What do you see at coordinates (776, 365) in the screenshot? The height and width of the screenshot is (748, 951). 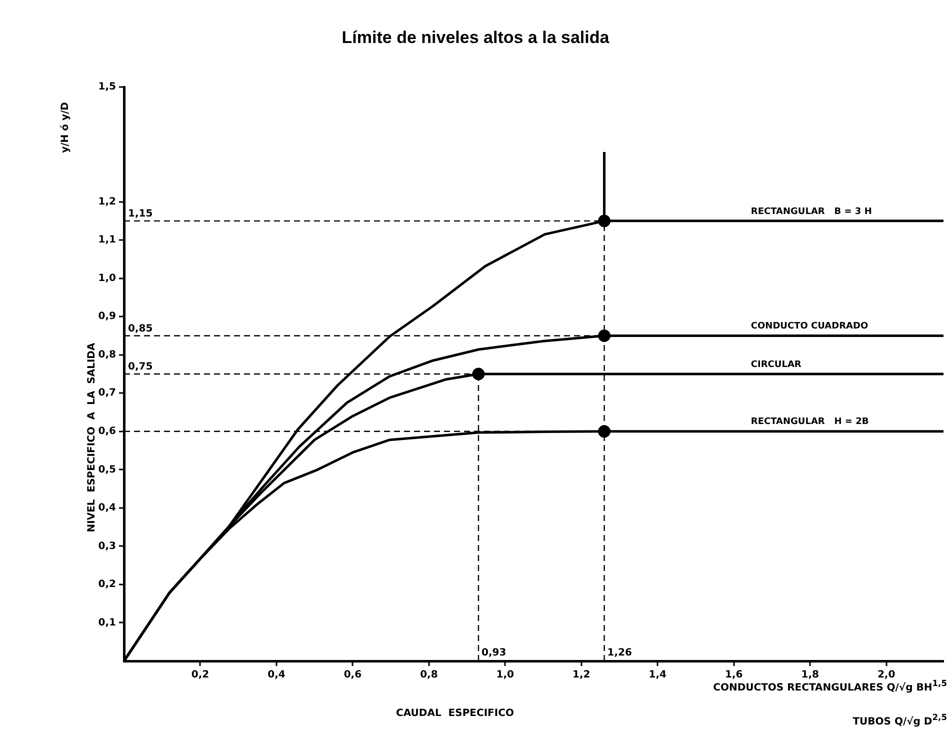 I see `series-label: CIRCULAR` at bounding box center [776, 365].